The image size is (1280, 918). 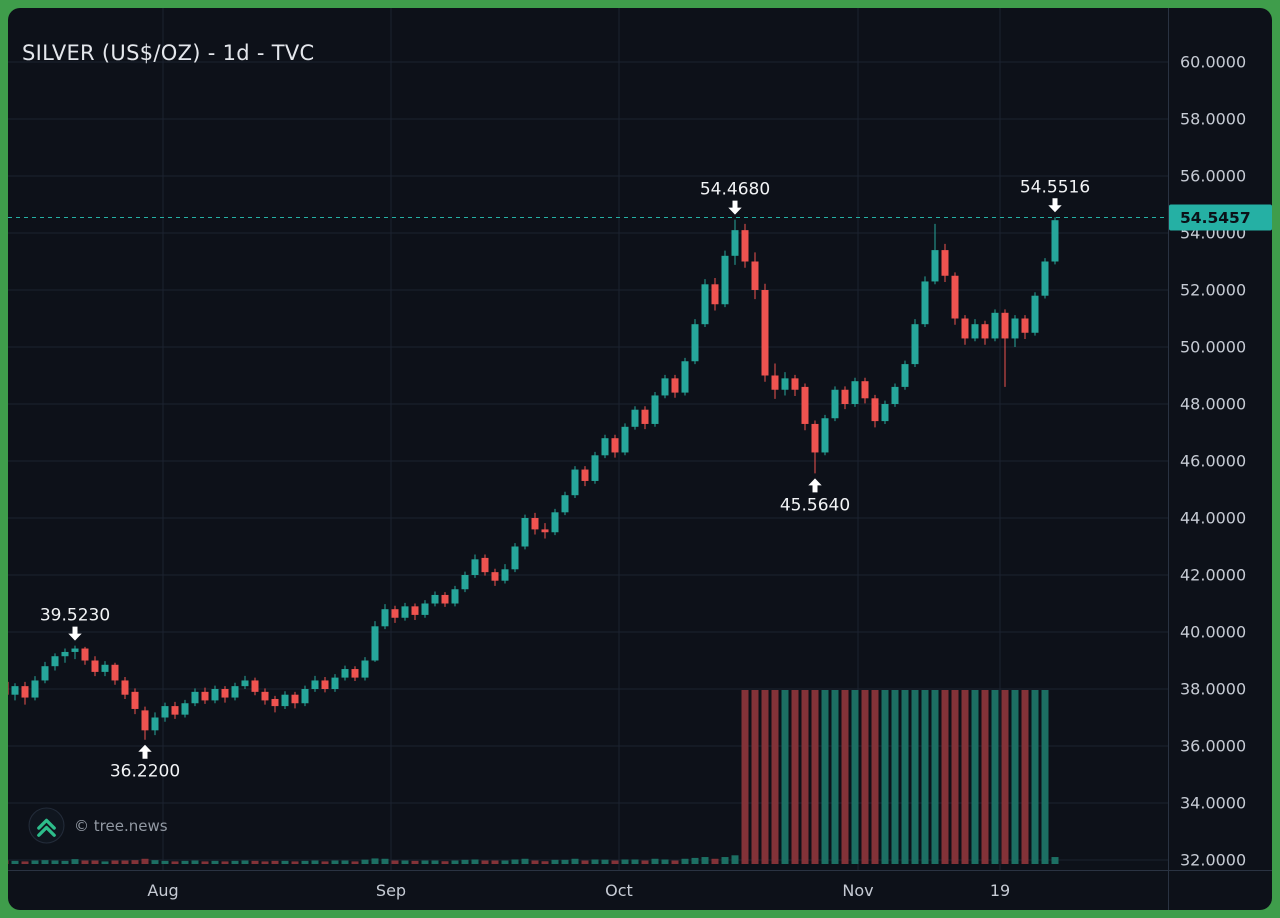 I want to click on price-tick-label: 44.0000, so click(x=1213, y=518).